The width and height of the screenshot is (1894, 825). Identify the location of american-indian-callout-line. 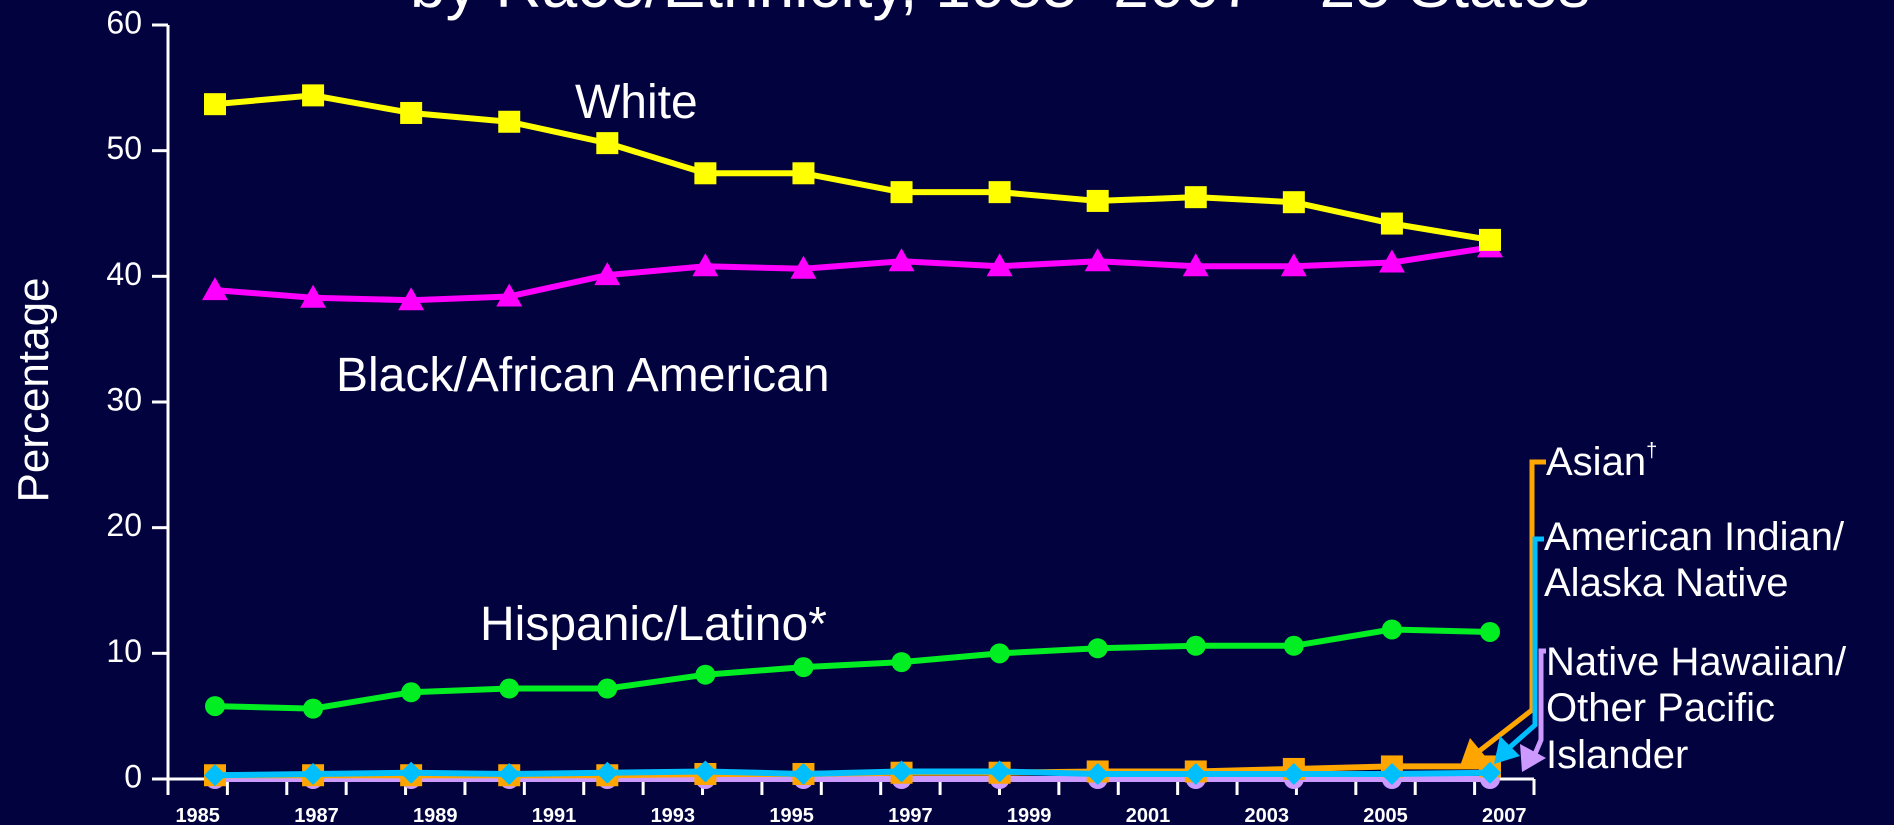
(1526, 642).